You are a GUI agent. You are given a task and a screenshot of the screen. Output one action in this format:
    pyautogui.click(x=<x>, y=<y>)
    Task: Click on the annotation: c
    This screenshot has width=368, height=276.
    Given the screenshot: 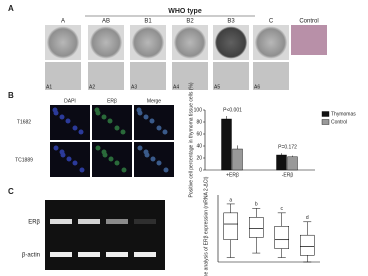 What is the action you would take?
    pyautogui.click(x=282, y=209)
    